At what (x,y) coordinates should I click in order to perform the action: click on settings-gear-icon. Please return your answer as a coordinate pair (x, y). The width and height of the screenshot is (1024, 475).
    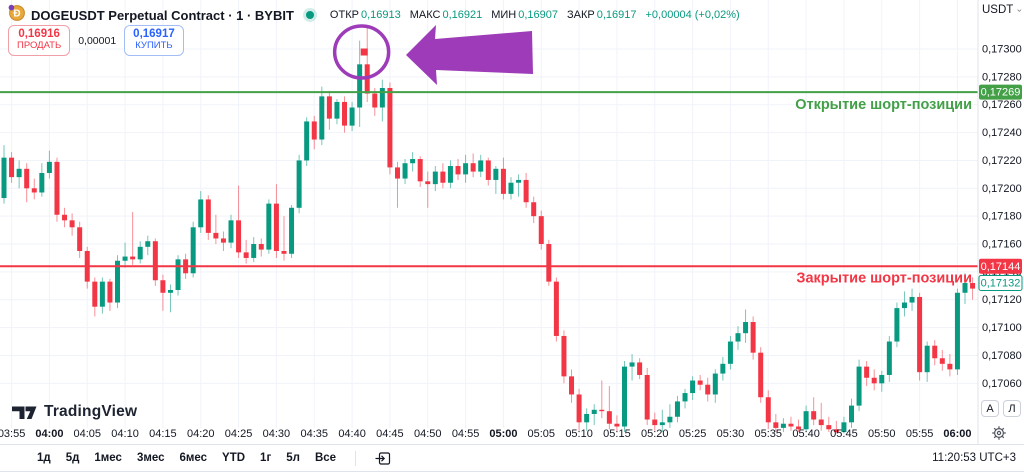
    Looking at the image, I should click on (999, 433).